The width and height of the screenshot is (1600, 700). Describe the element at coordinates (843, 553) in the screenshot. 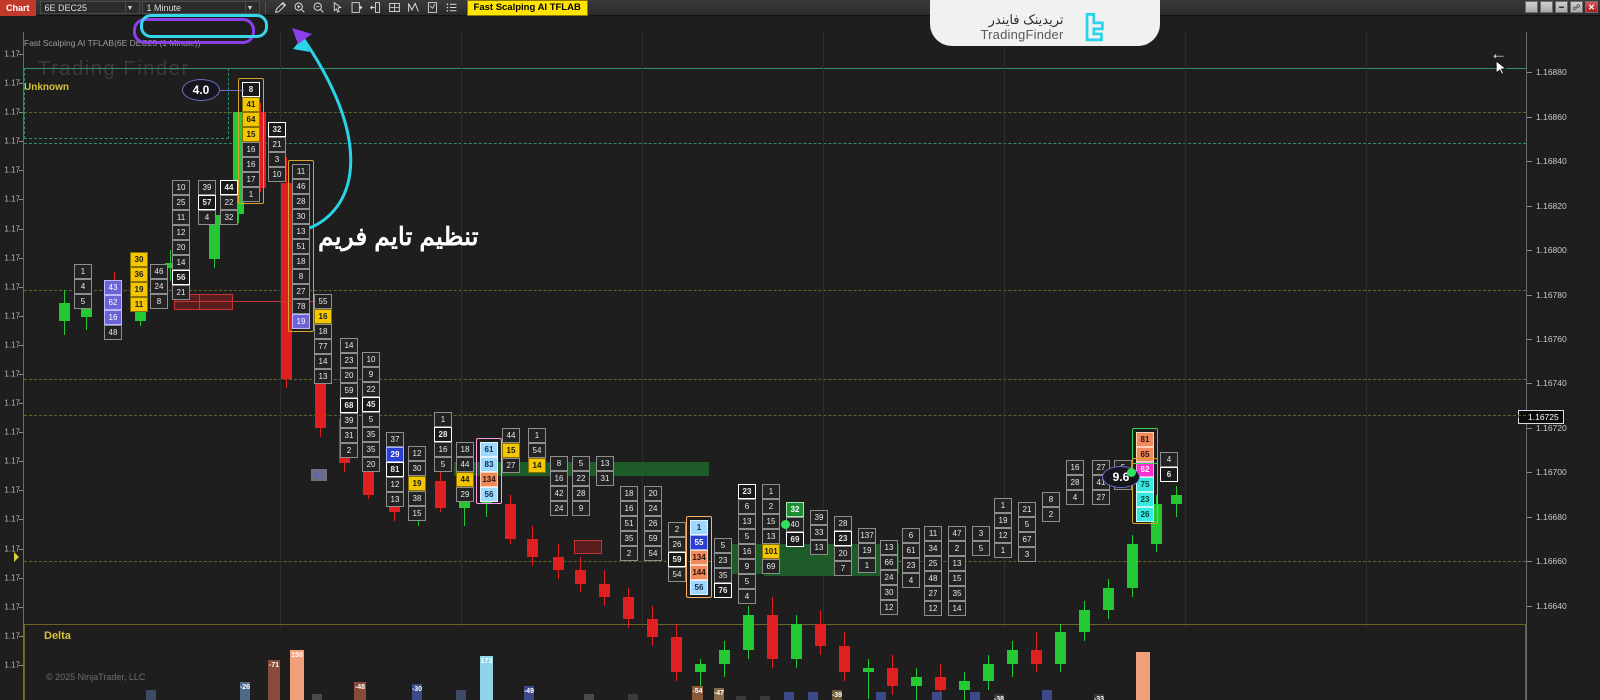

I see `footprint-cell: 20` at that location.